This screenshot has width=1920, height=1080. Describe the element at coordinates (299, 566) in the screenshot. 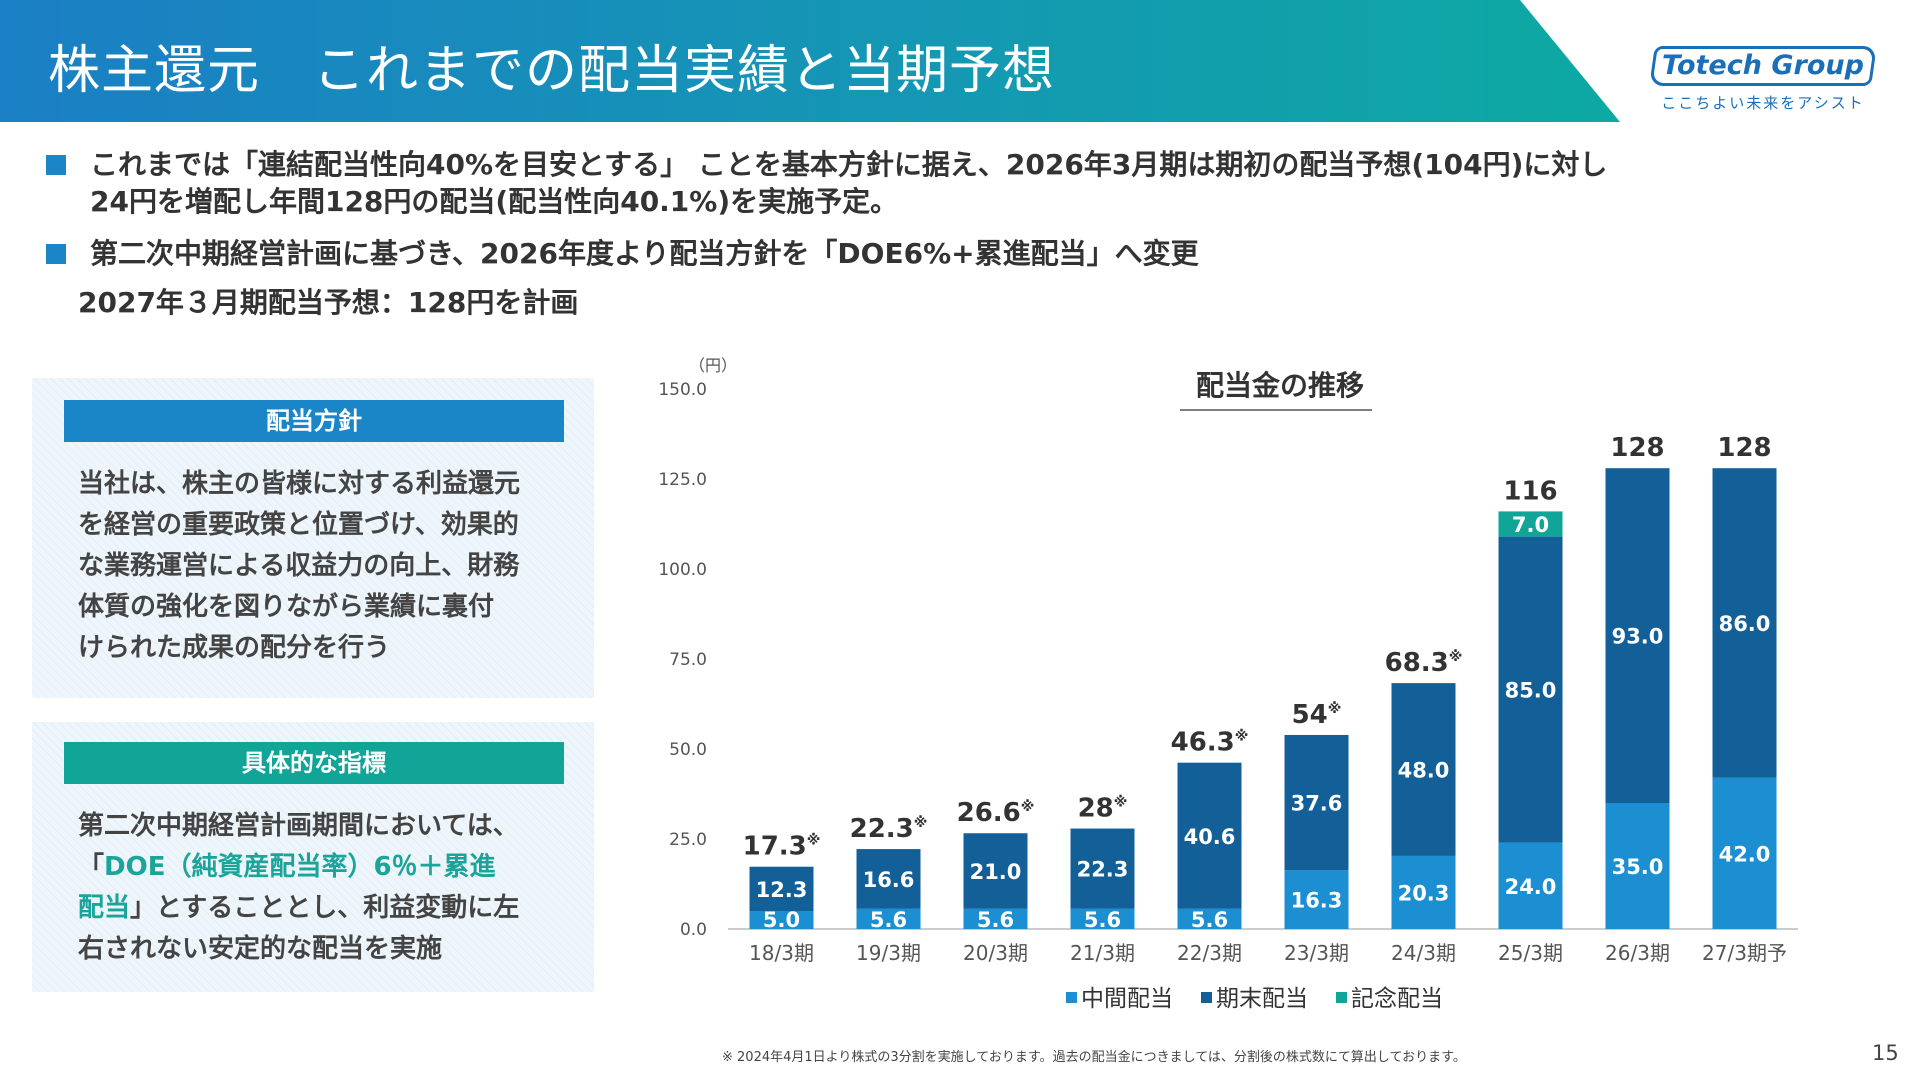

I see `policy-text-line: な業務運営による収益力の向上、財務` at that location.